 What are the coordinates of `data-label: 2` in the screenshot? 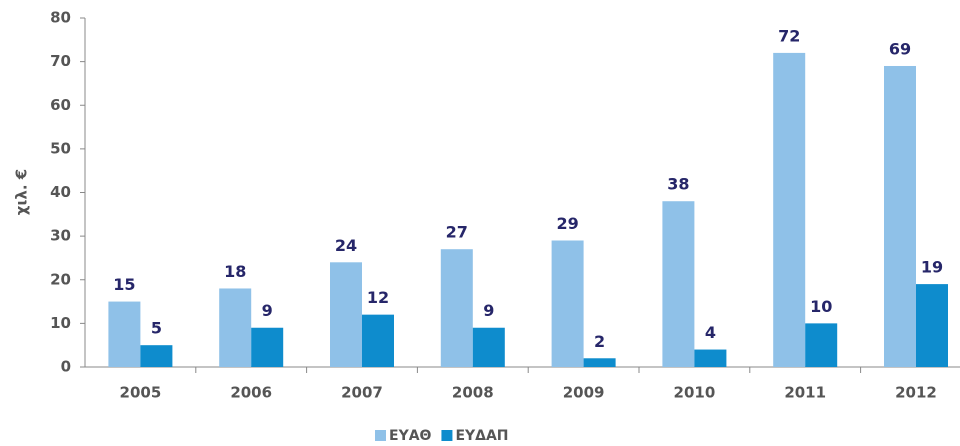 It's located at (599, 341).